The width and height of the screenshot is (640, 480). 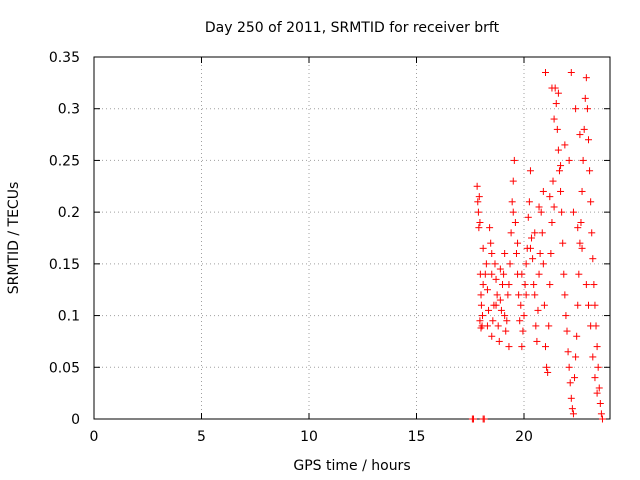 I want to click on x-tick-label: 20, so click(x=524, y=437).